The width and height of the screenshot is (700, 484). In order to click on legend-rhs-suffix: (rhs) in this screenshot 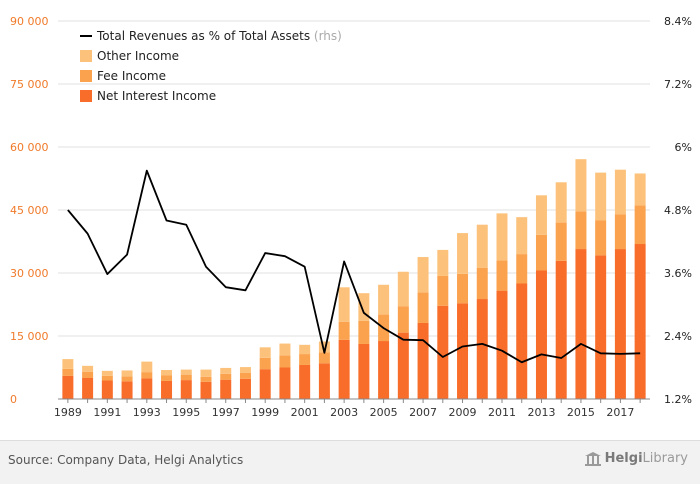, I will do `click(326, 36)`.